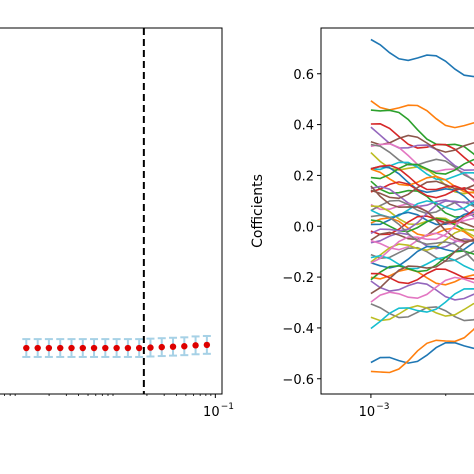  What do you see at coordinates (303, 176) in the screenshot?
I see `y-tick-label: 0.2` at bounding box center [303, 176].